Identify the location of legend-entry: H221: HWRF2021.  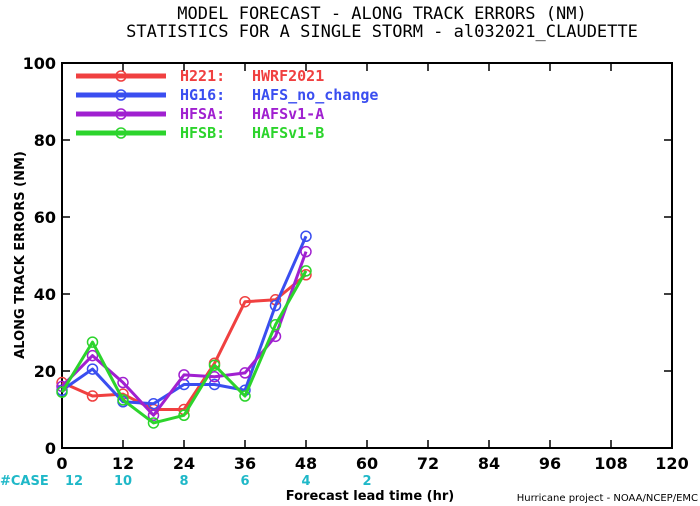
(200, 76).